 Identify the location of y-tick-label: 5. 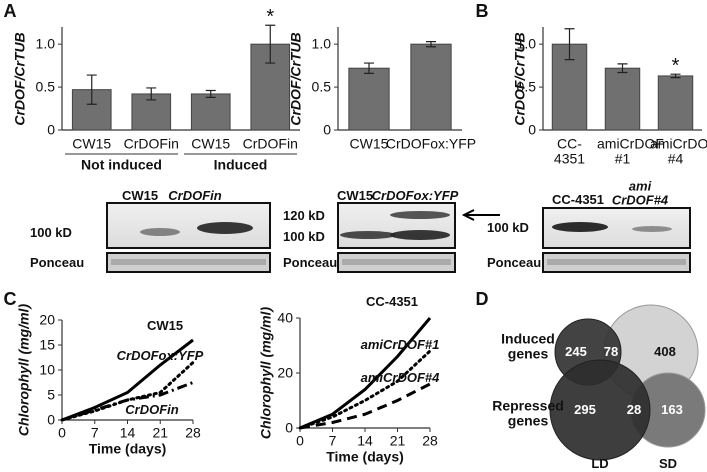
(51, 394).